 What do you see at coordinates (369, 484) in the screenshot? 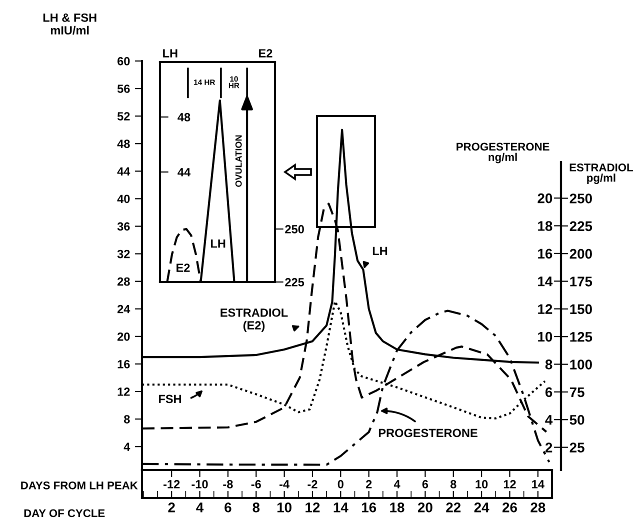
I see `x-tick-label: 2` at bounding box center [369, 484].